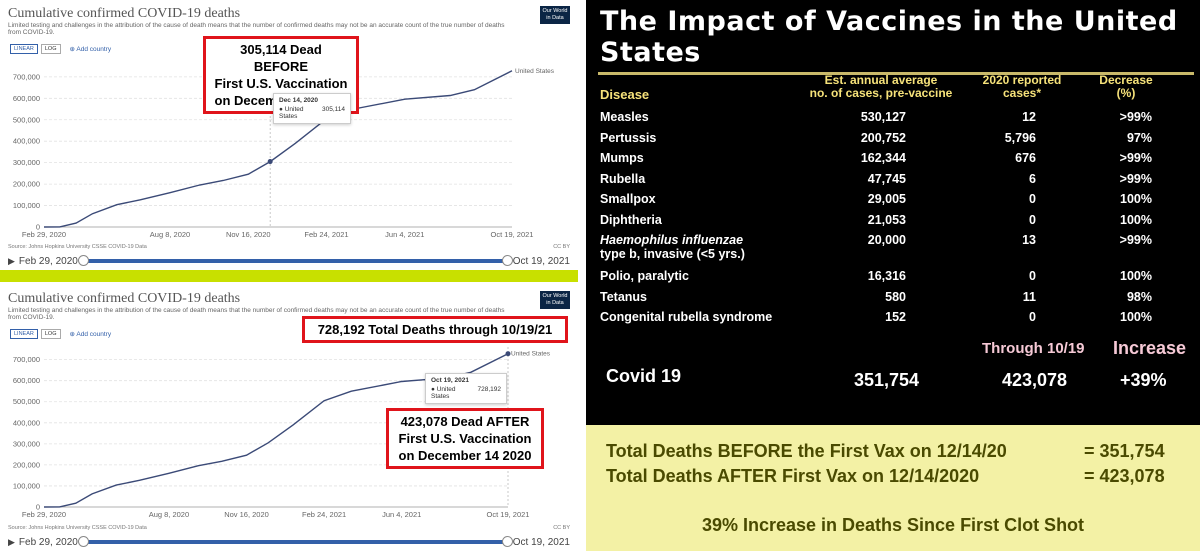 This screenshot has width=1200, height=551. I want to click on x-tick-label: Feb 24, 2021, so click(324, 514).